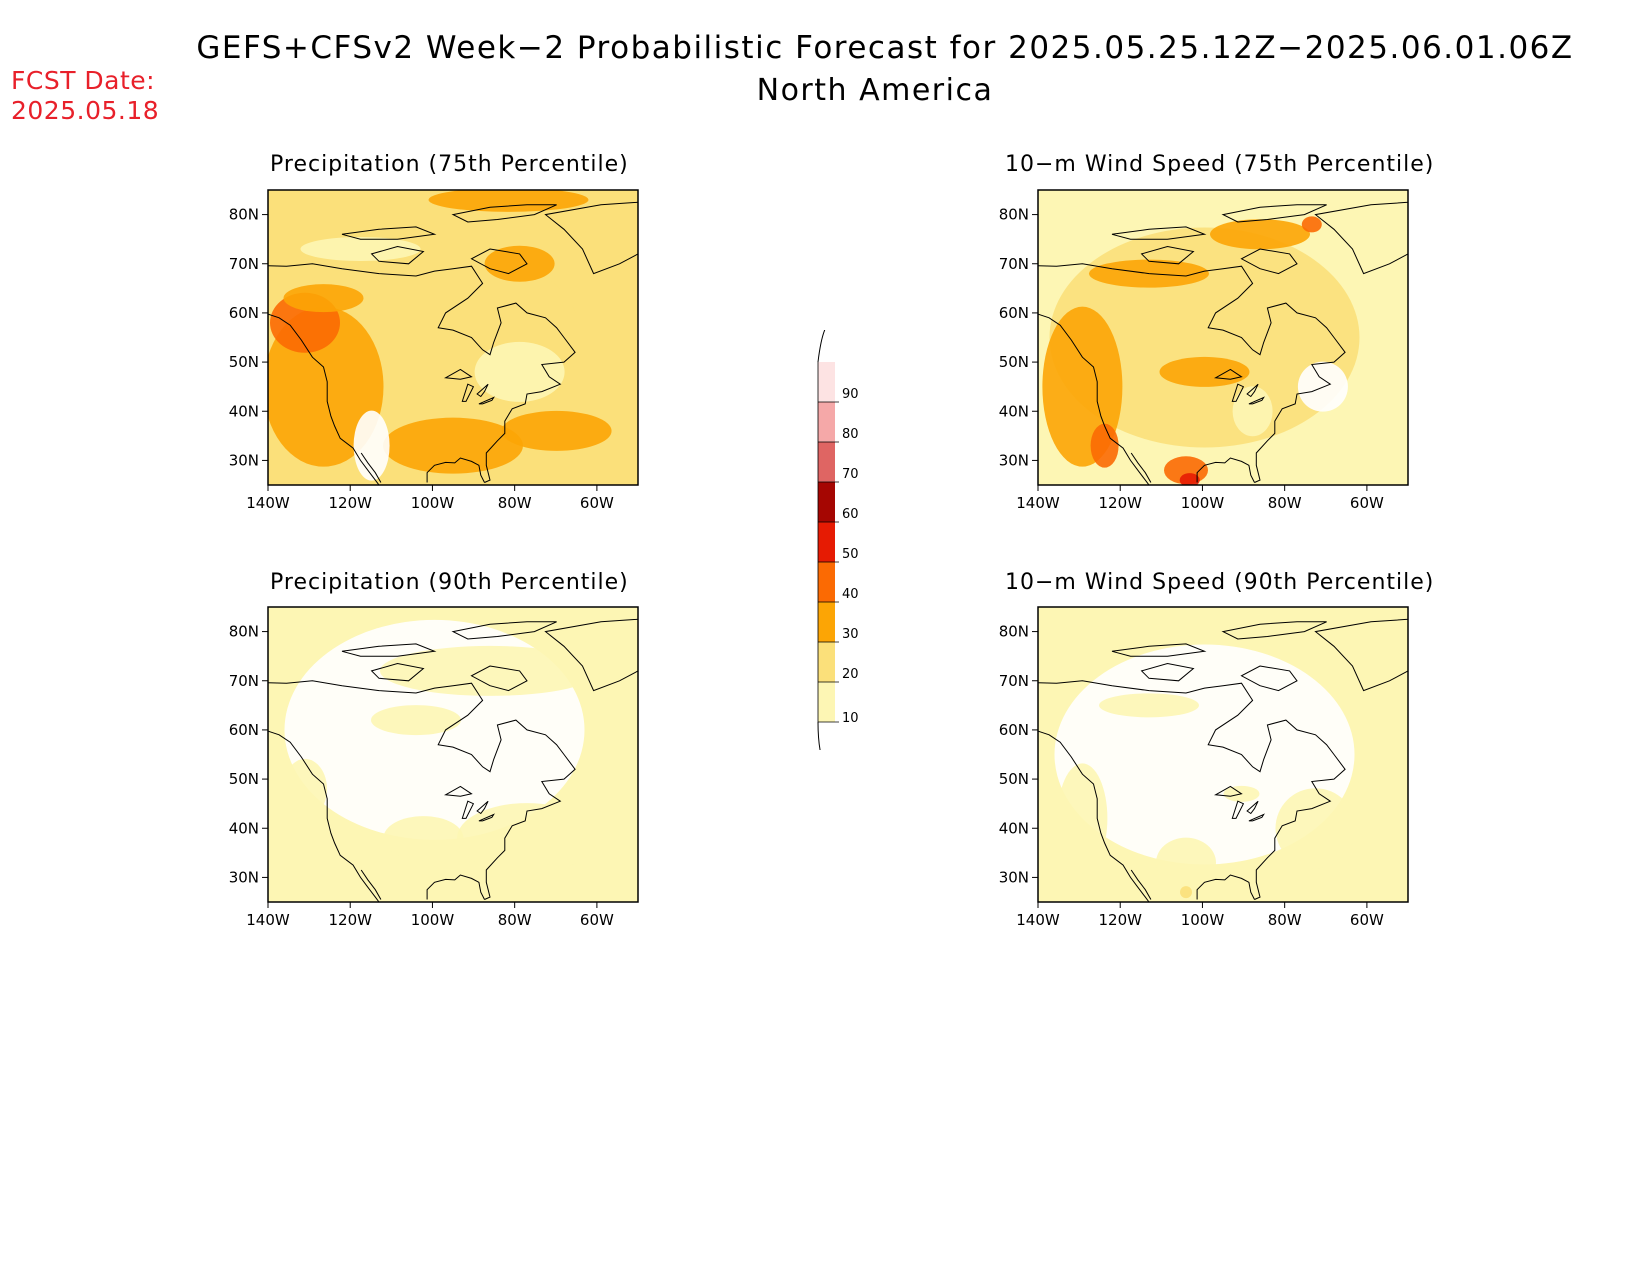  Describe the element at coordinates (875, 90) in the screenshot. I see `region-subtitle: North America` at that location.